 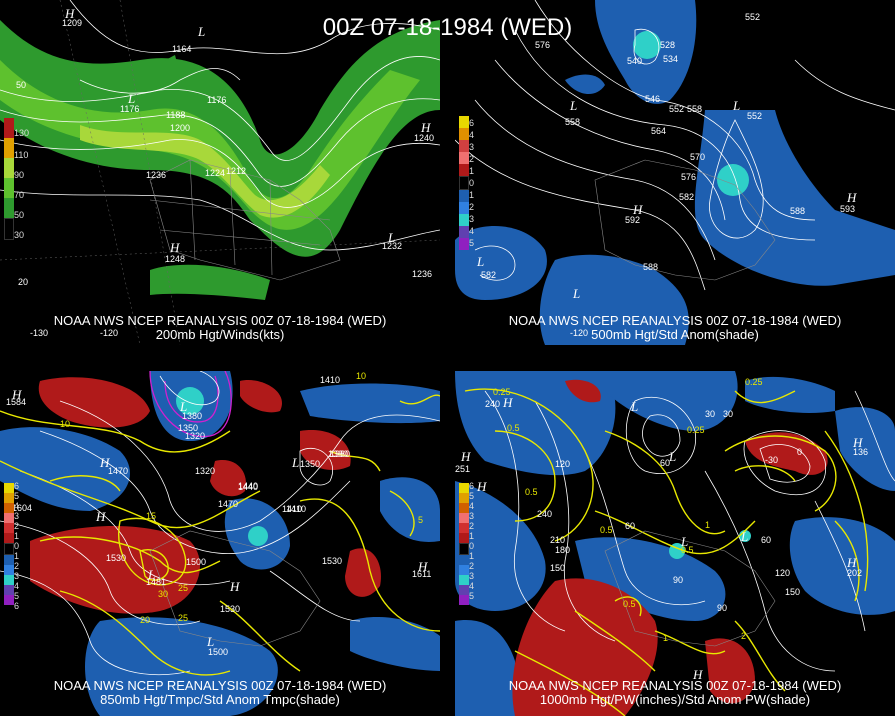 What do you see at coordinates (492, 404) in the screenshot?
I see `c: 240` at bounding box center [492, 404].